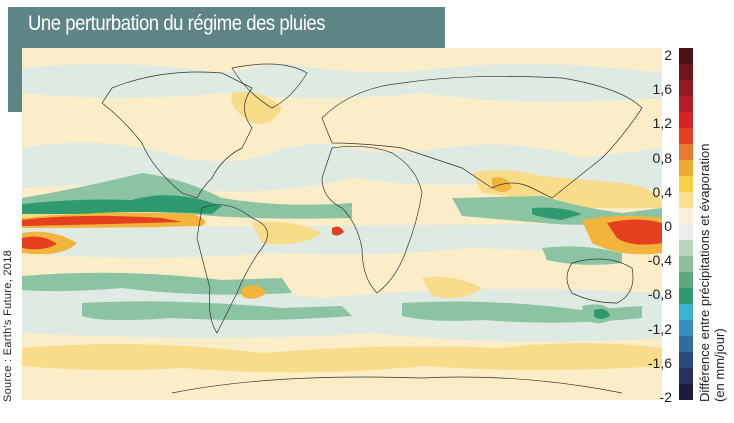 The width and height of the screenshot is (734, 423). What do you see at coordinates (659, 260) in the screenshot?
I see `colorbar-tick-label: -0,4` at bounding box center [659, 260].